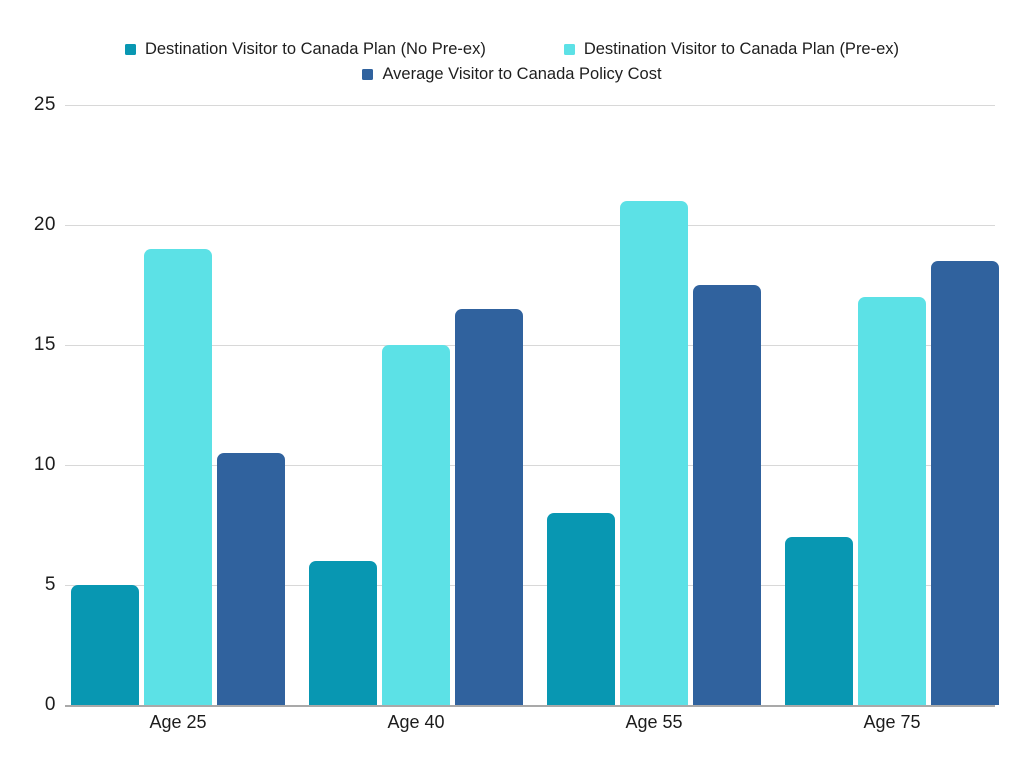 The width and height of the screenshot is (1024, 768). Describe the element at coordinates (50, 584) in the screenshot. I see `y-axis-tick-label: 5` at that location.